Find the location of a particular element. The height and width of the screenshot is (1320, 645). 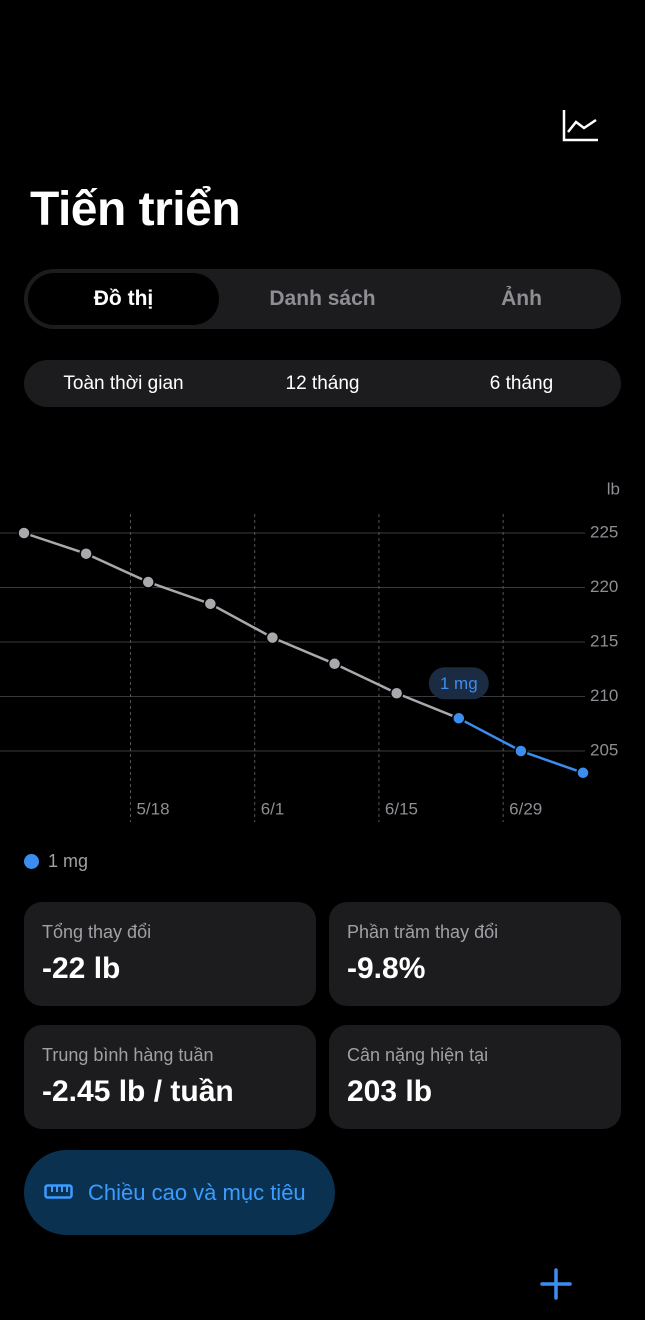

series-badge-label: 1 mg is located at coordinates (459, 683).